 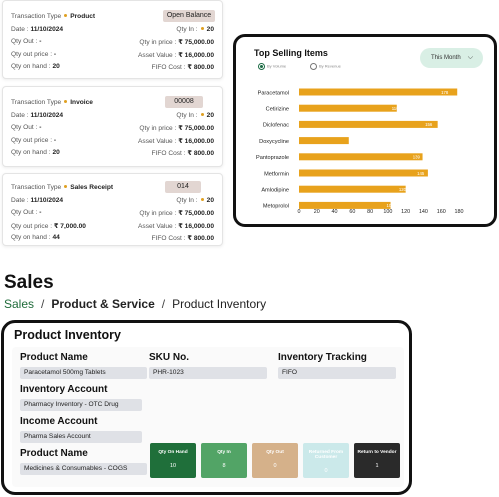 What do you see at coordinates (81, 437) in the screenshot?
I see `income-account-field: Pharma Sales Account` at bounding box center [81, 437].